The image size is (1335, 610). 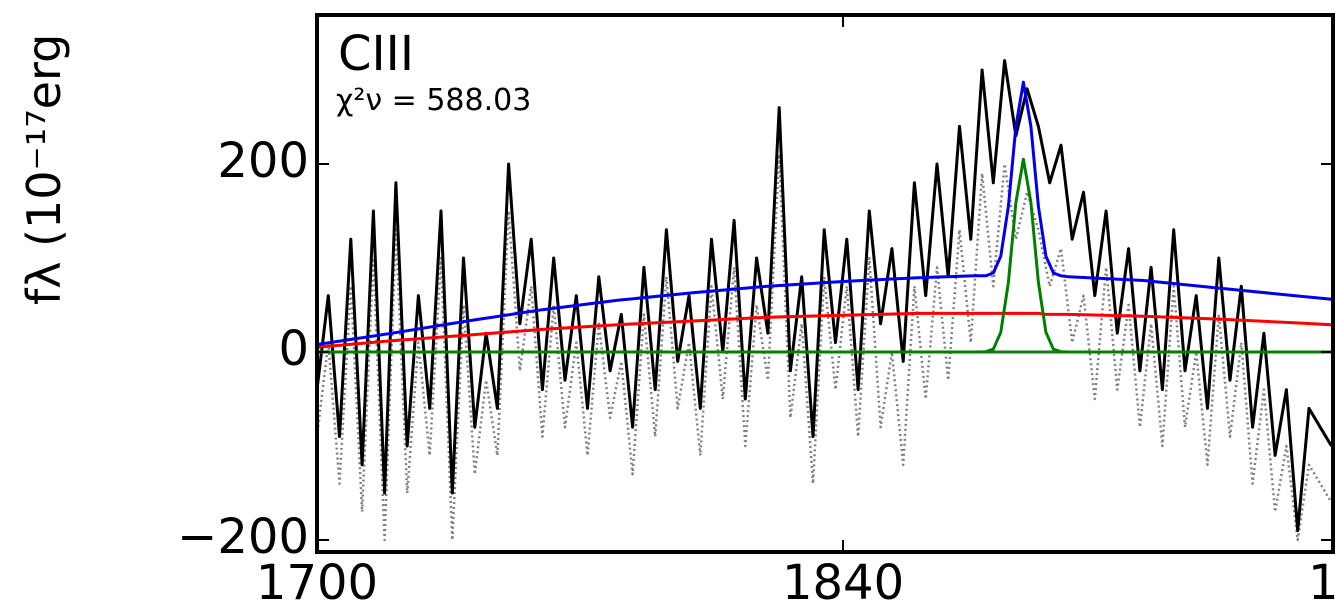 I want to click on y-tick-label: −200, so click(x=243, y=537).